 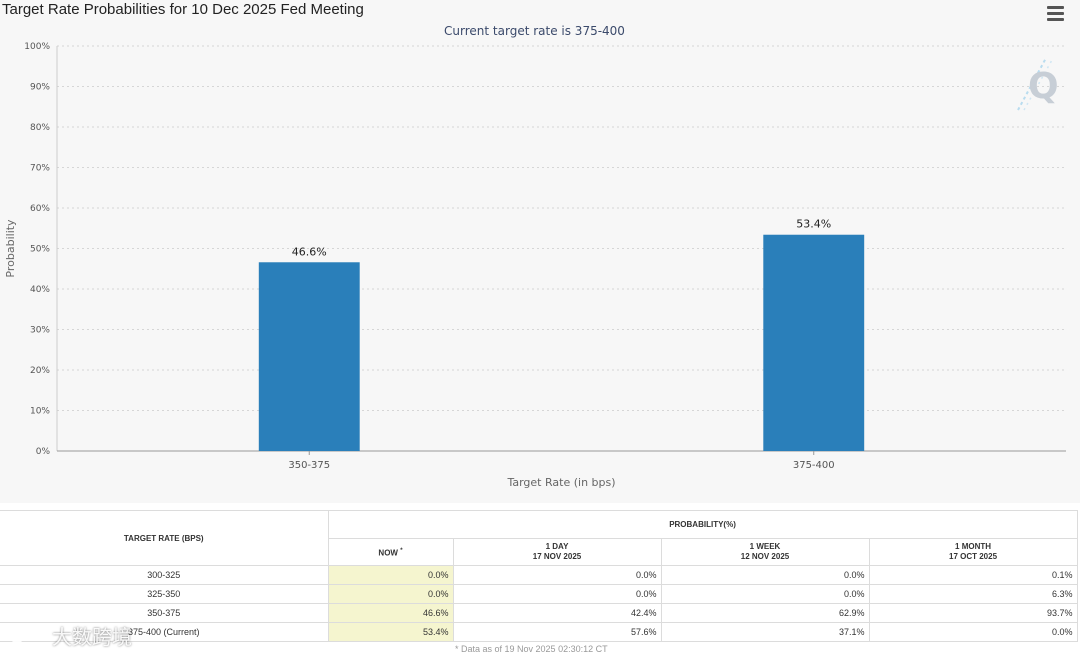 What do you see at coordinates (557, 556) in the screenshot?
I see `column-date: 17 NOV 2025` at bounding box center [557, 556].